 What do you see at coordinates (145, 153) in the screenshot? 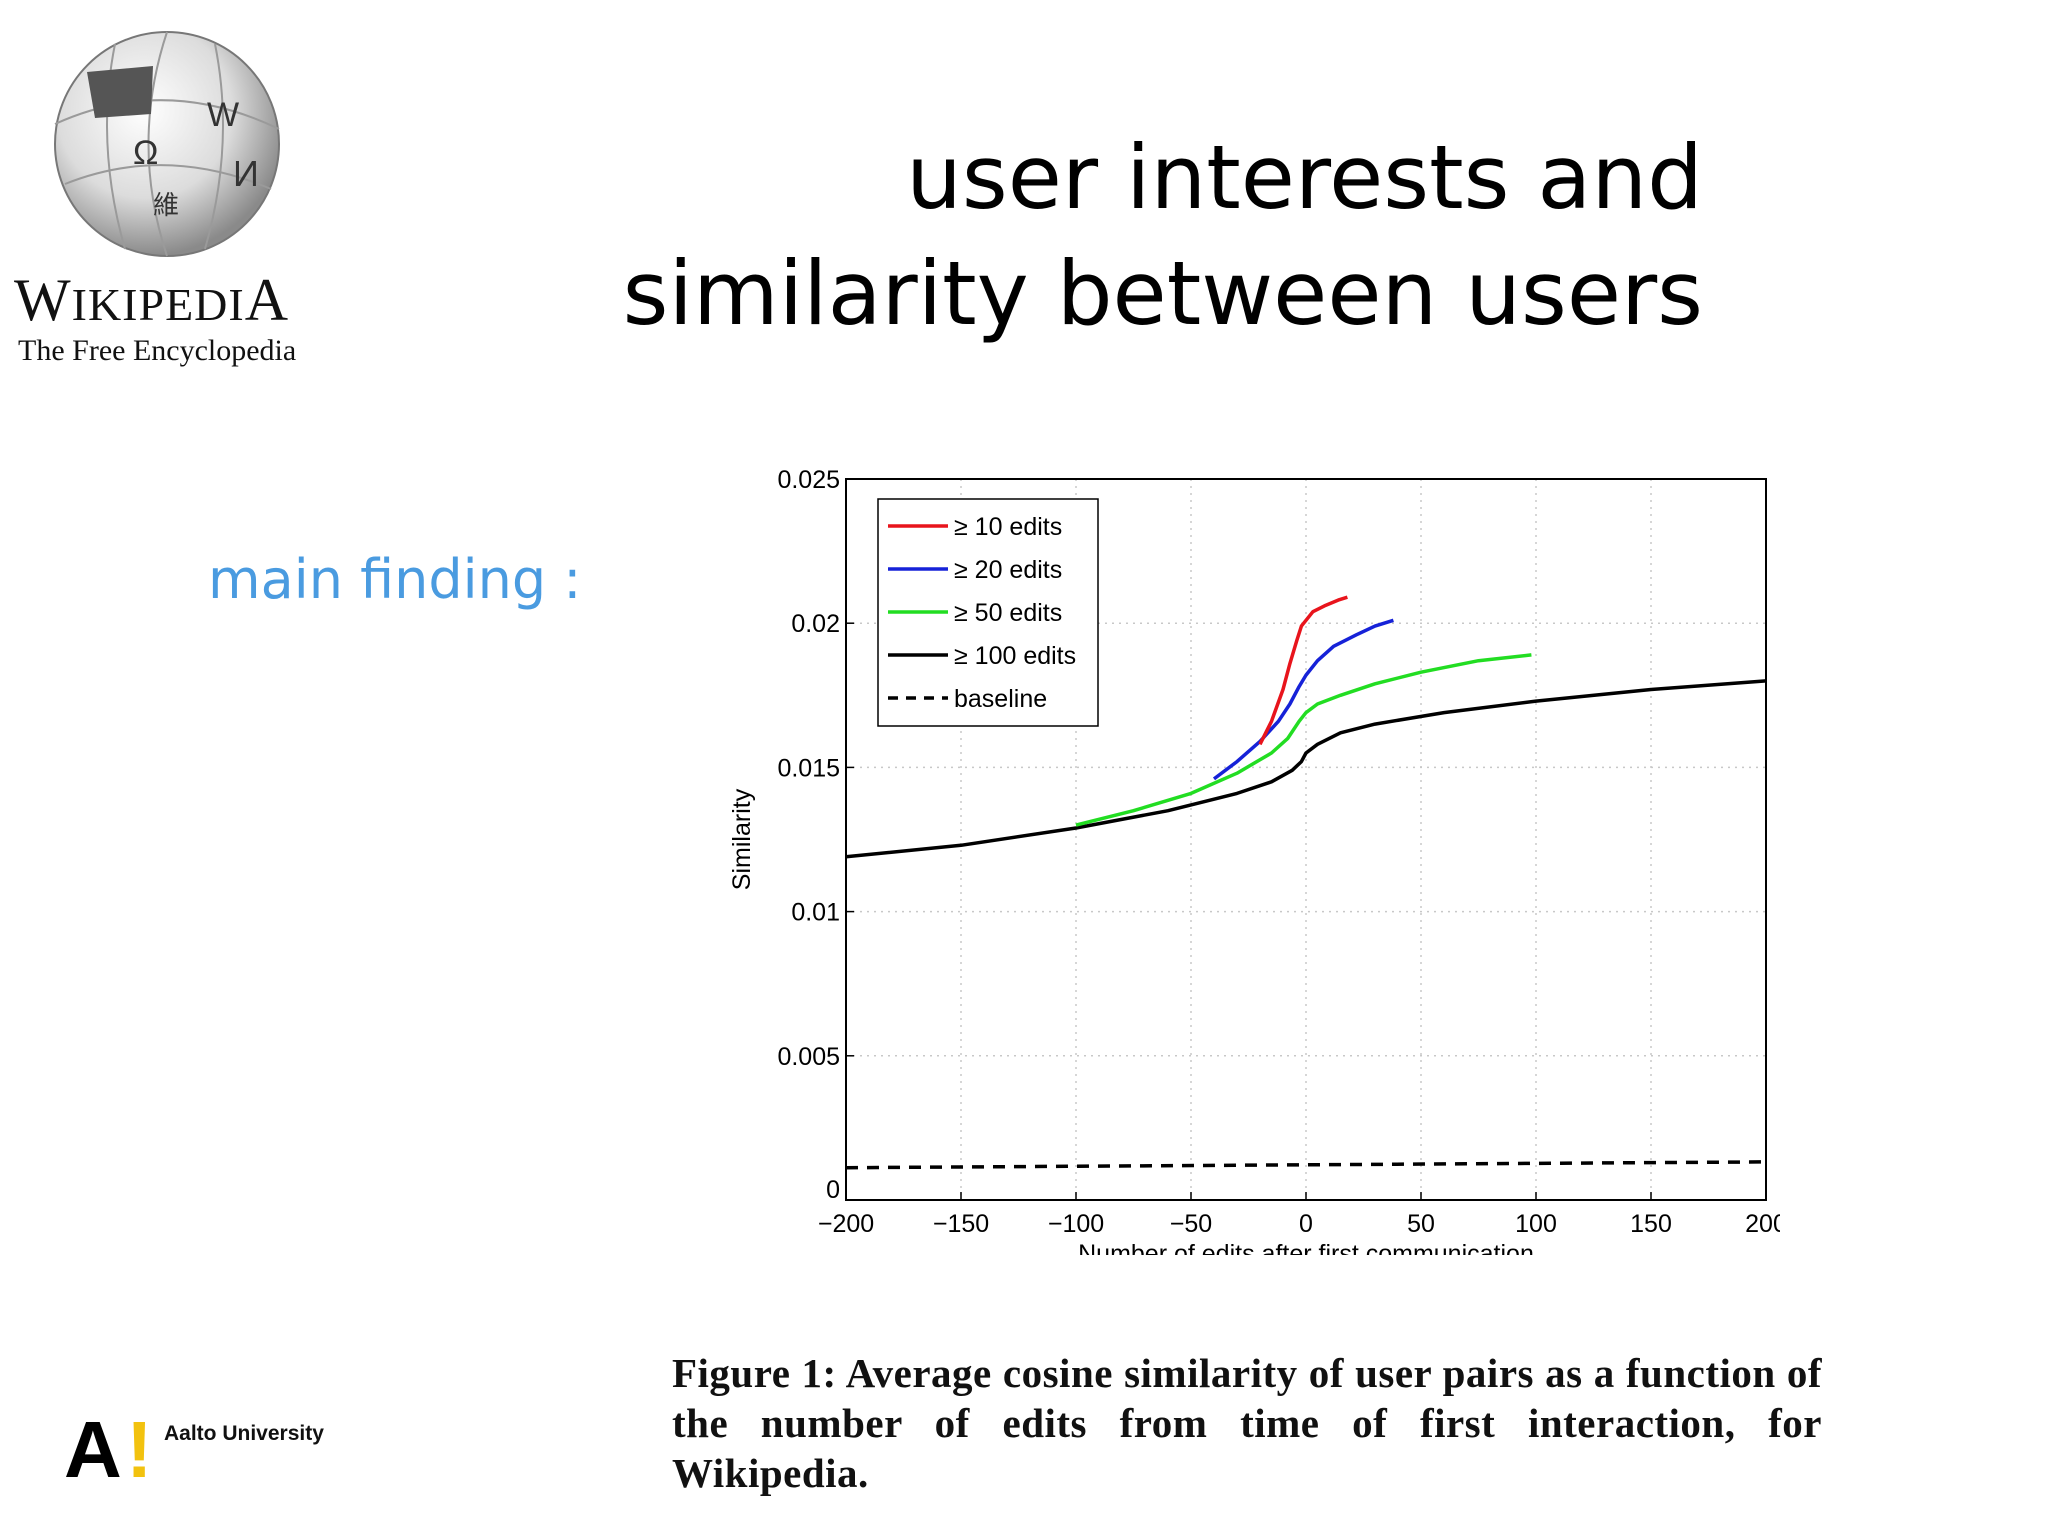
I see `svg-text: Ω` at bounding box center [145, 153].